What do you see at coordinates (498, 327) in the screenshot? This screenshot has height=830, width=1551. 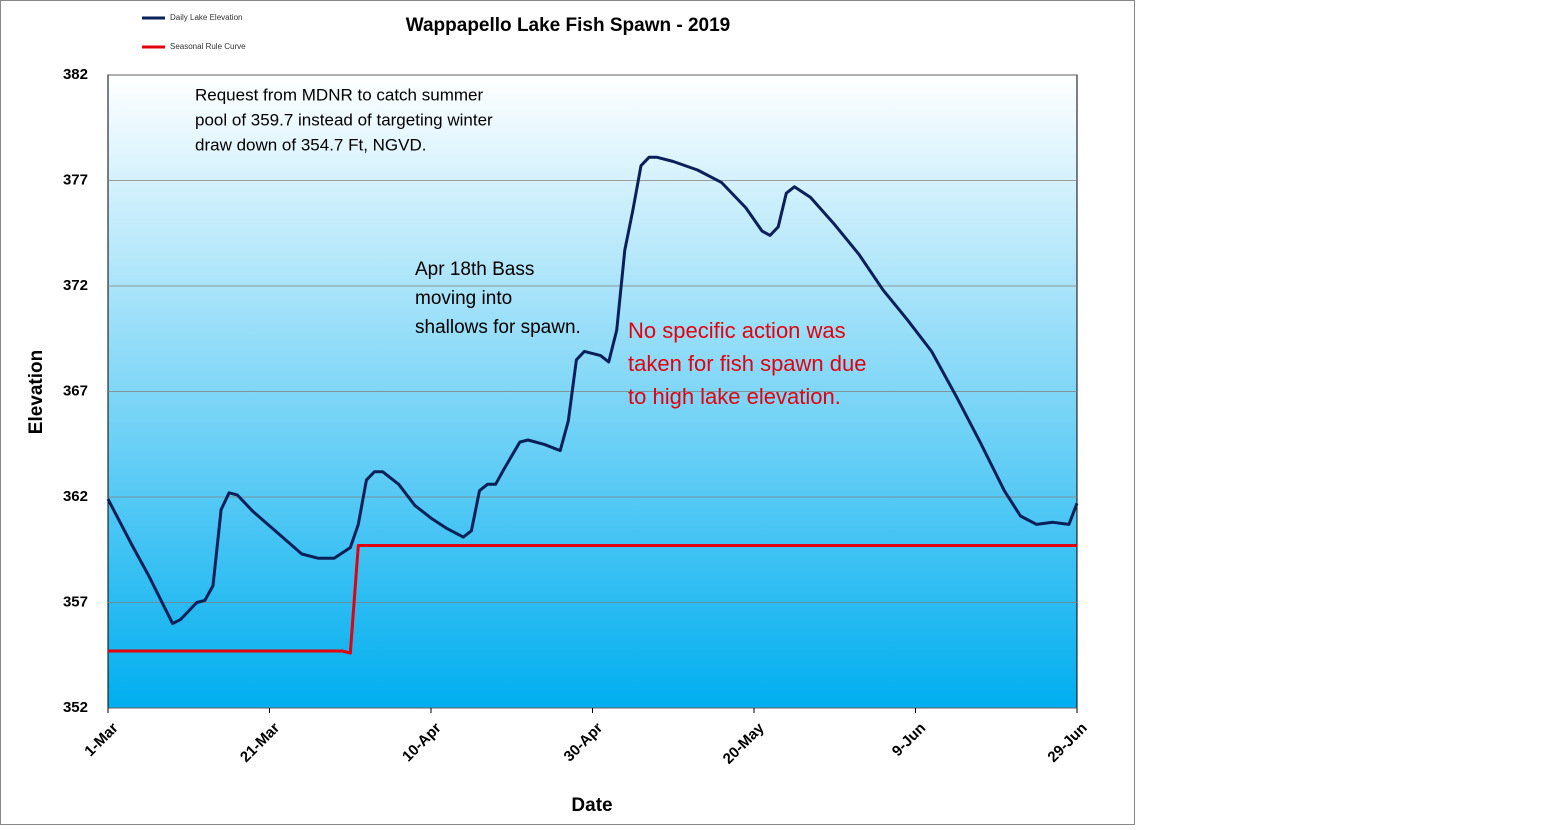 I see `annotation: shallows for spawn.` at bounding box center [498, 327].